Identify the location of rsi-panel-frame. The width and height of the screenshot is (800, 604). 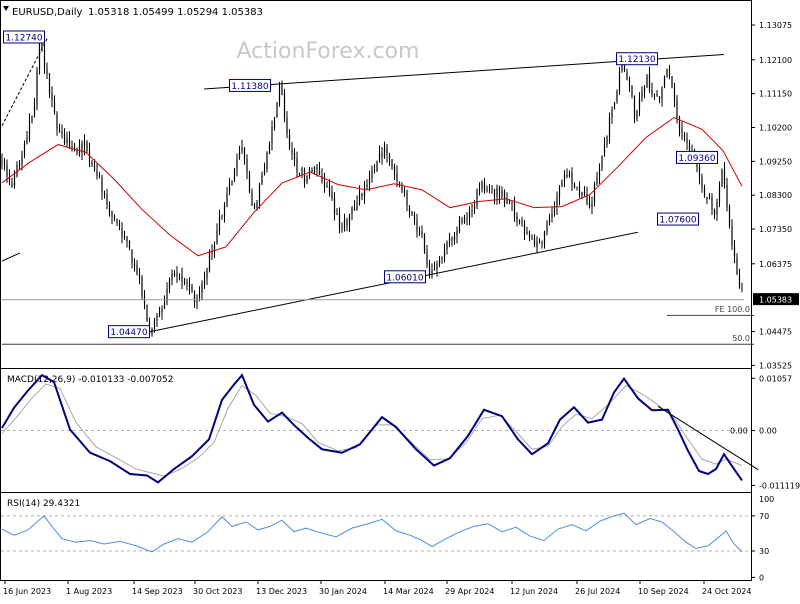
(376, 536).